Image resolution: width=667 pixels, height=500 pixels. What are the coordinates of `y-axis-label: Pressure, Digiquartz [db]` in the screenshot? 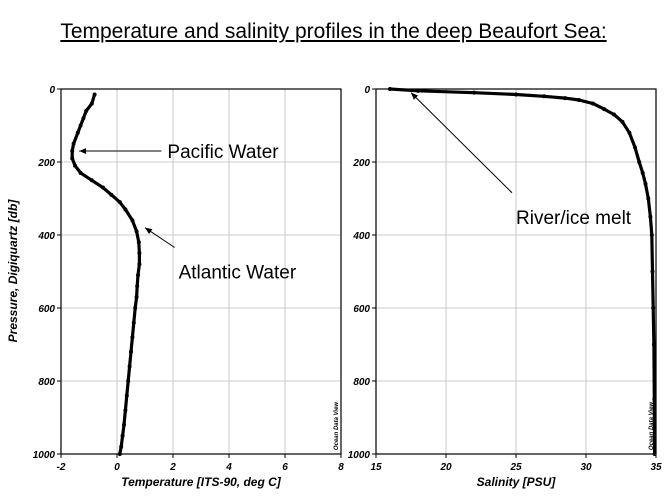 It's located at (13, 271).